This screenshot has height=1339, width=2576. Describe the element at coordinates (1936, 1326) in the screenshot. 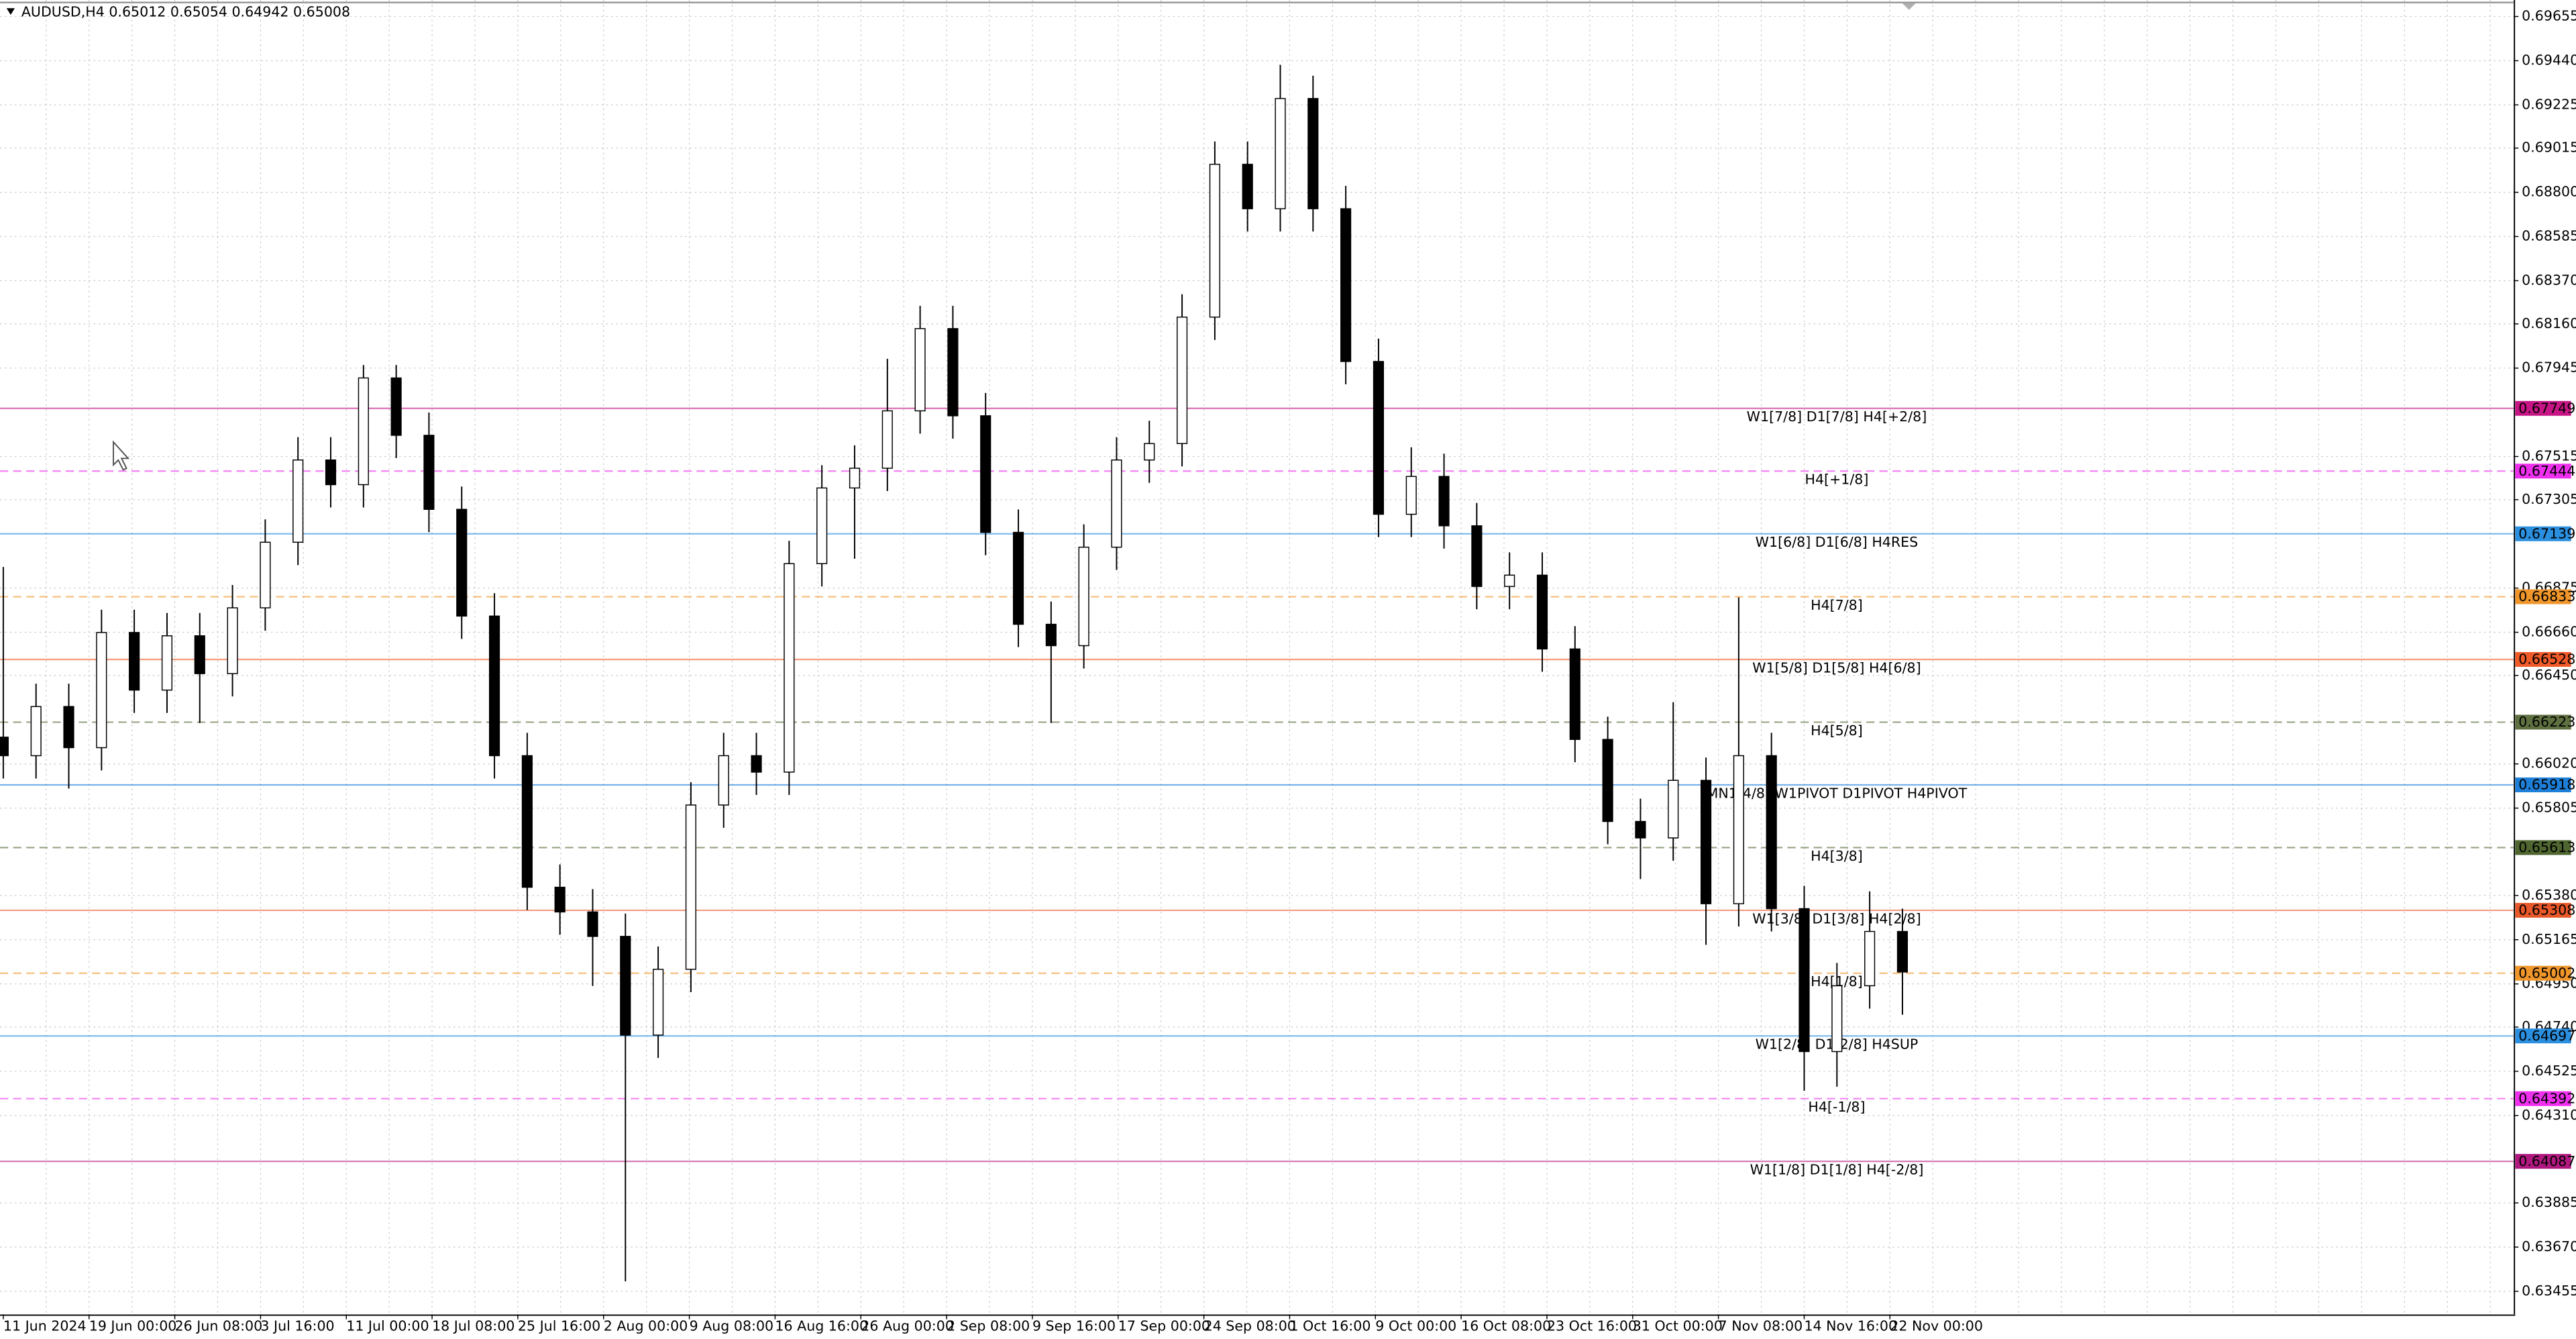

I see `x-tick-label: 22 Nov 00:00` at that location.